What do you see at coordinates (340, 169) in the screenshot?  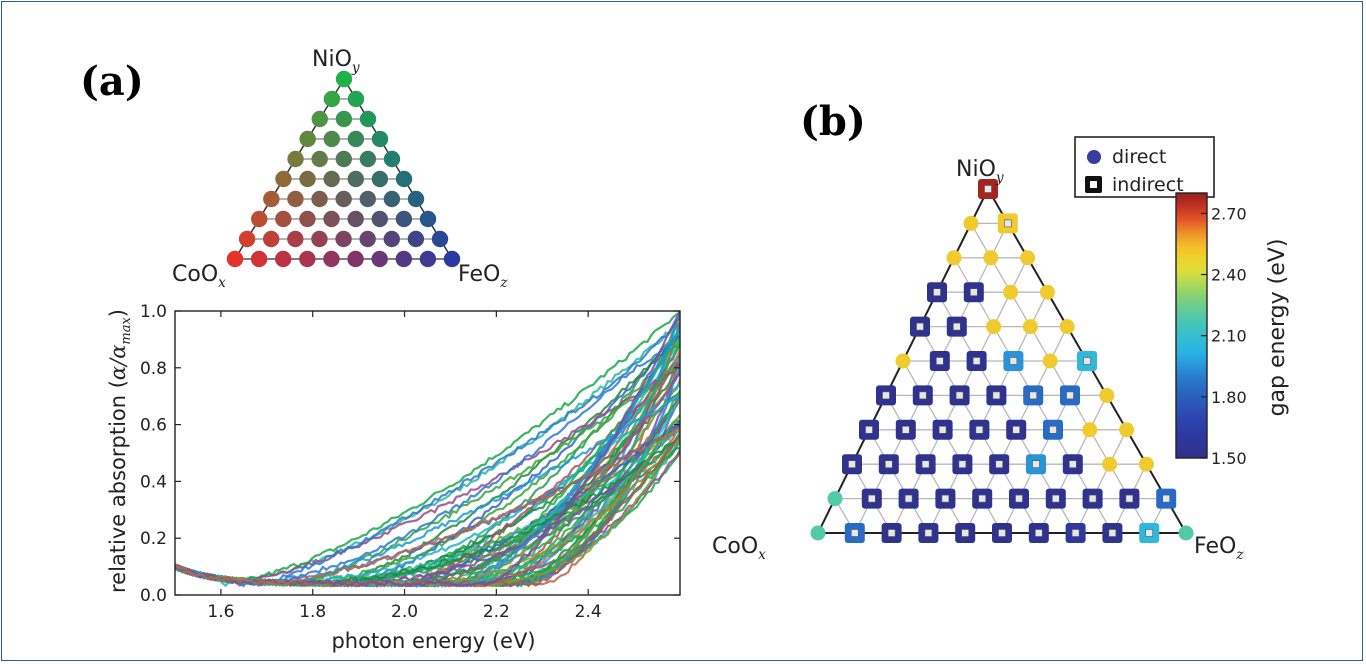 I see `ternary-a: NiOy CoOx FeOz` at bounding box center [340, 169].